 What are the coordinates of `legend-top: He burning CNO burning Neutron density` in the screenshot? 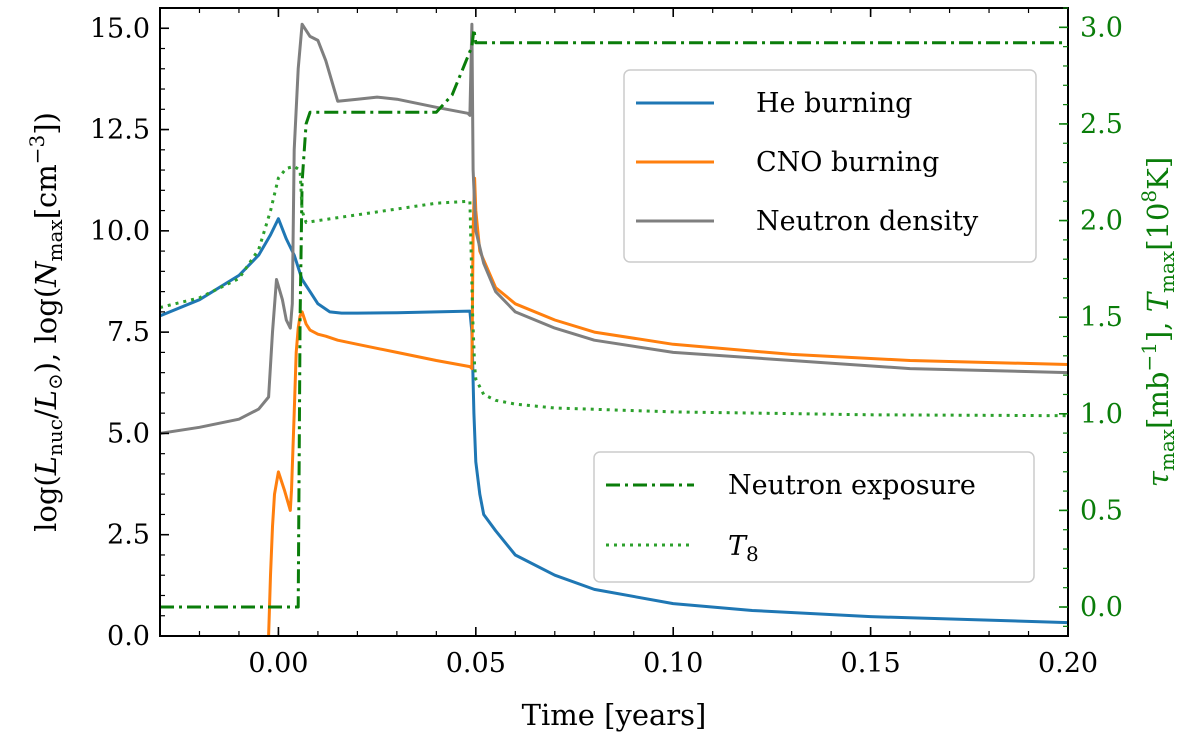 It's located at (830, 166).